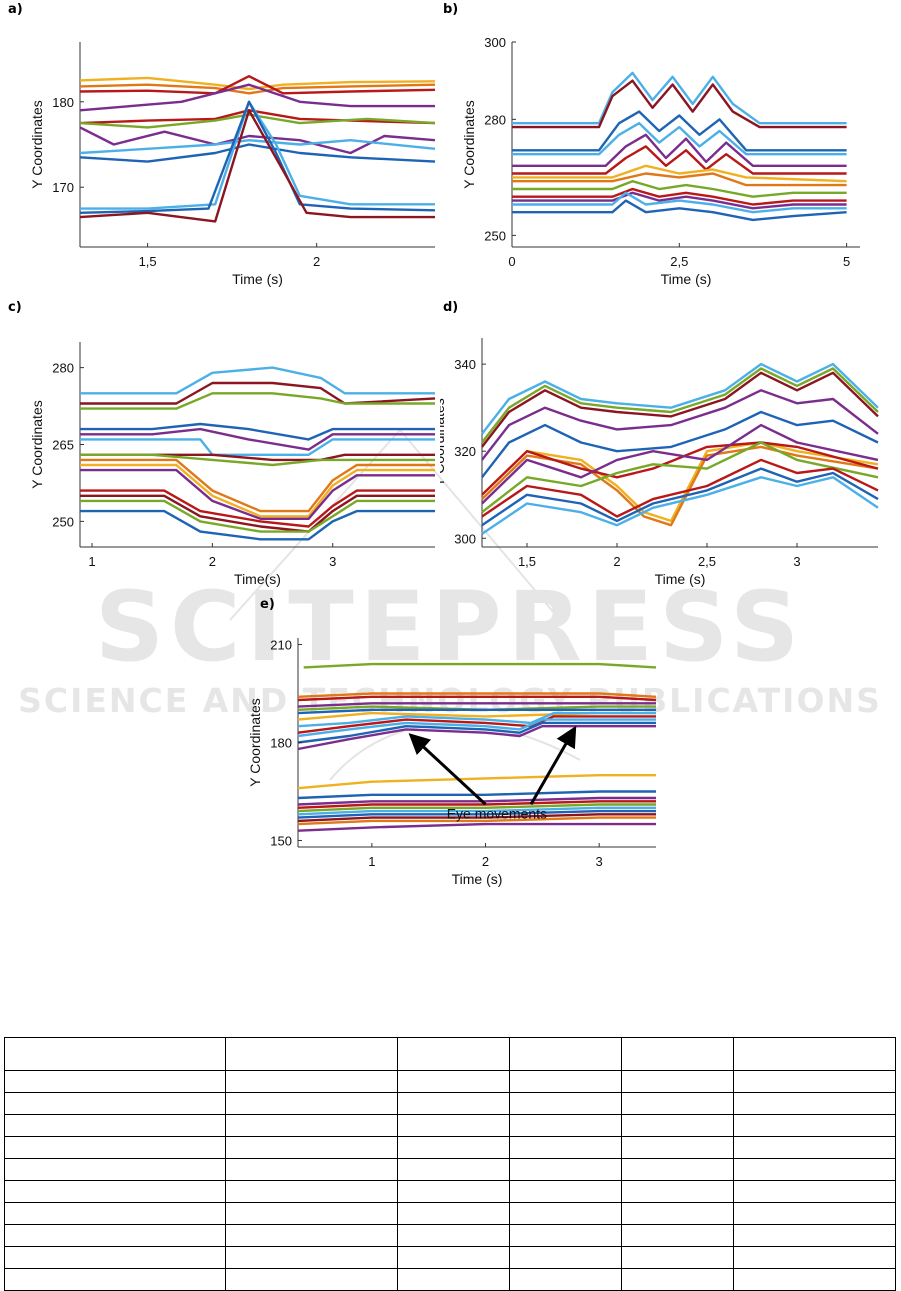  What do you see at coordinates (267, 604) in the screenshot?
I see `panel-label-e: e)` at bounding box center [267, 604].